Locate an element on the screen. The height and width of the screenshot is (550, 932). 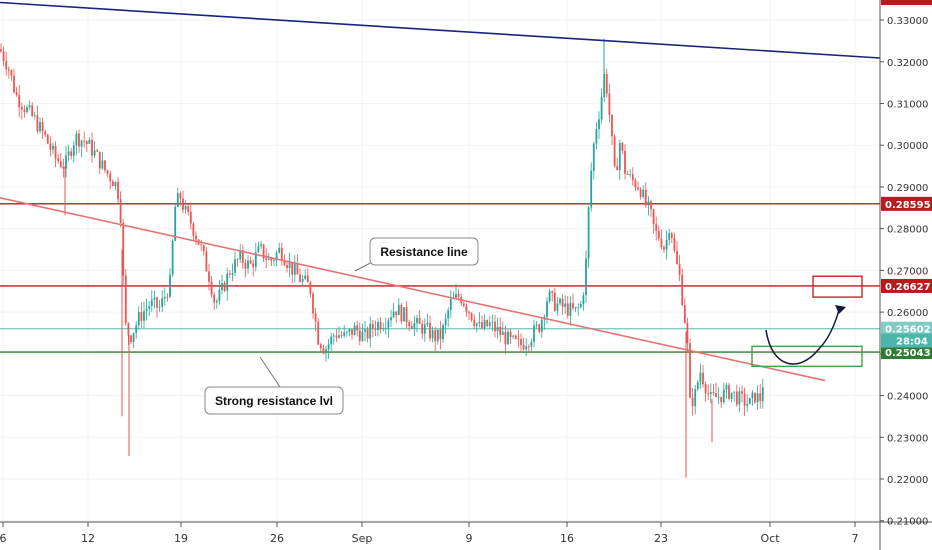
y-tick-label: 0.26000 is located at coordinates (907, 313).